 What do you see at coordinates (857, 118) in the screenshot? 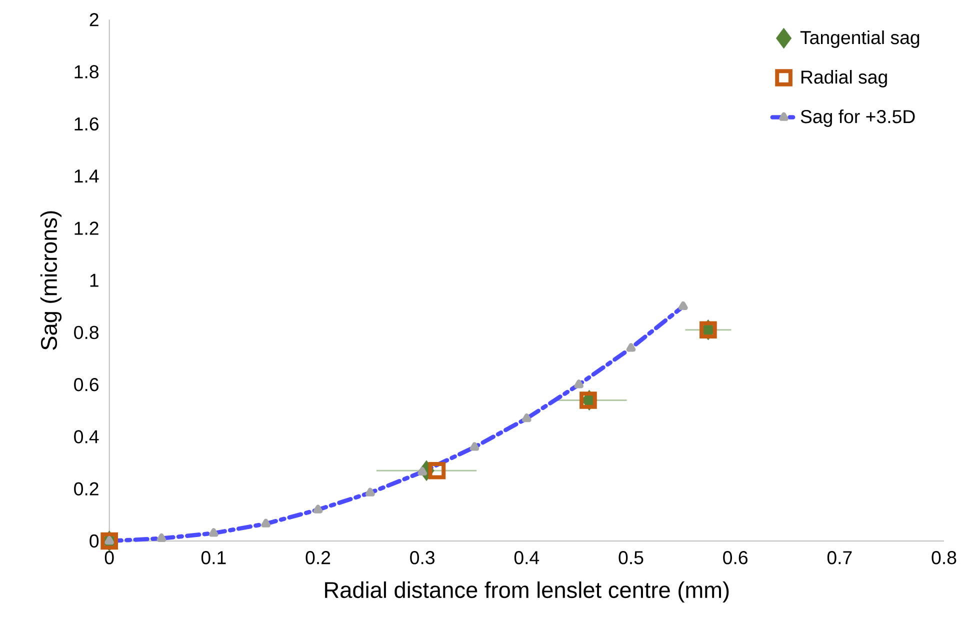
I see `legend-label: Sag for +3.5D` at bounding box center [857, 118].